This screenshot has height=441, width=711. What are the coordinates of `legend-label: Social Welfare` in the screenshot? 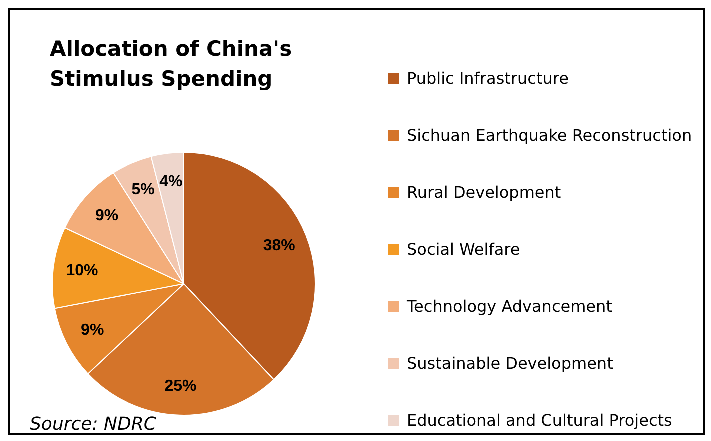 It's located at (463, 249).